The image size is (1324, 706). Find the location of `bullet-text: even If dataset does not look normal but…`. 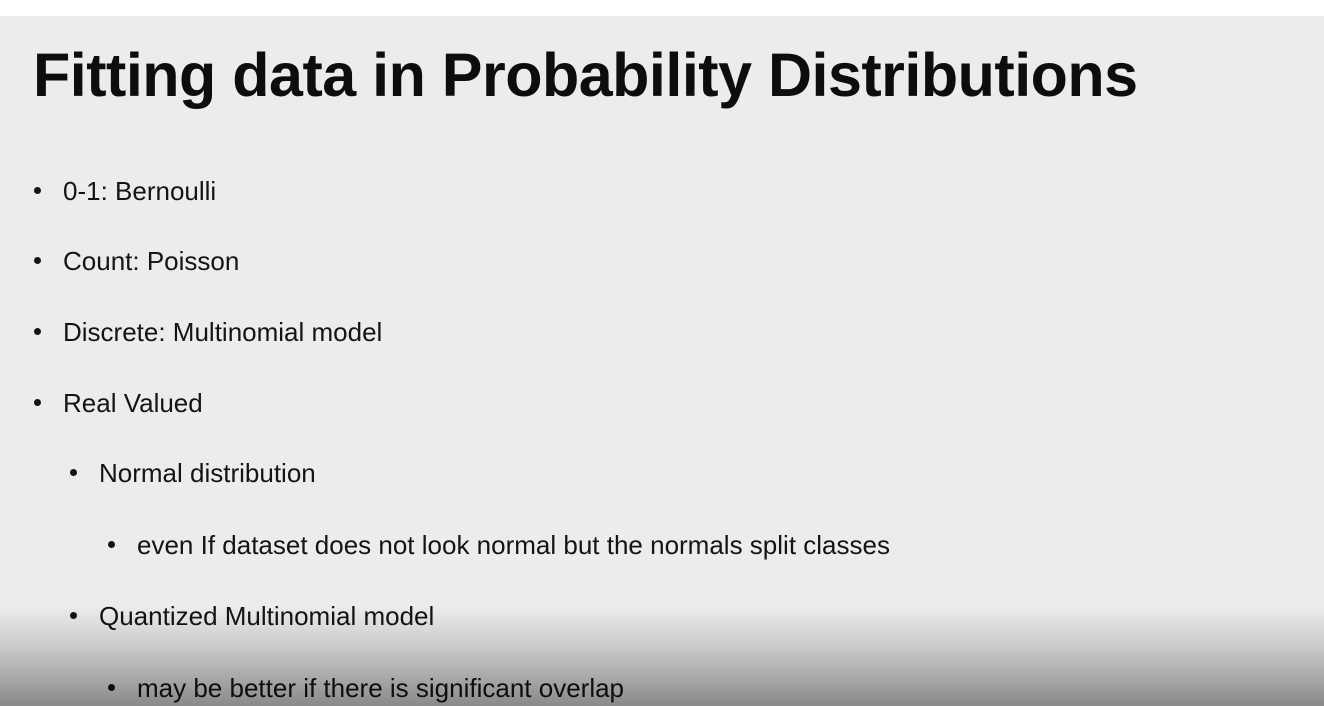

bullet-text: even If dataset does not look normal but… is located at coordinates (513, 545).